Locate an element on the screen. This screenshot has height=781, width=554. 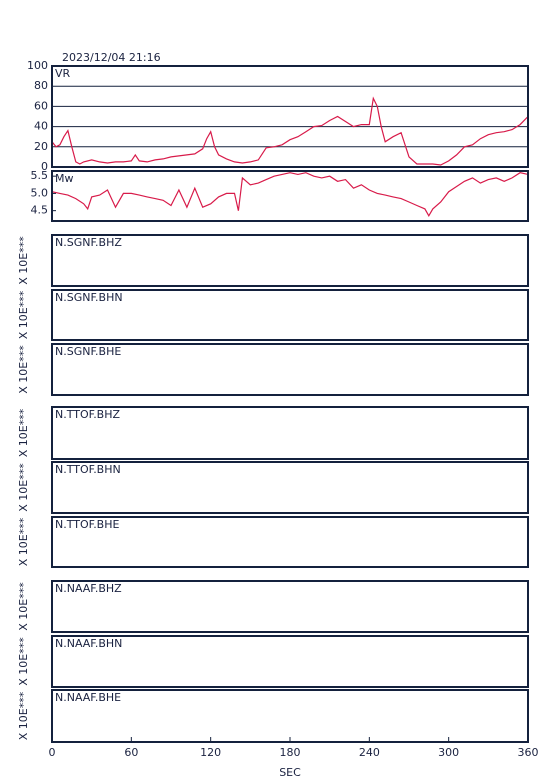
x-tick-label: 0 is located at coordinates (52, 752).